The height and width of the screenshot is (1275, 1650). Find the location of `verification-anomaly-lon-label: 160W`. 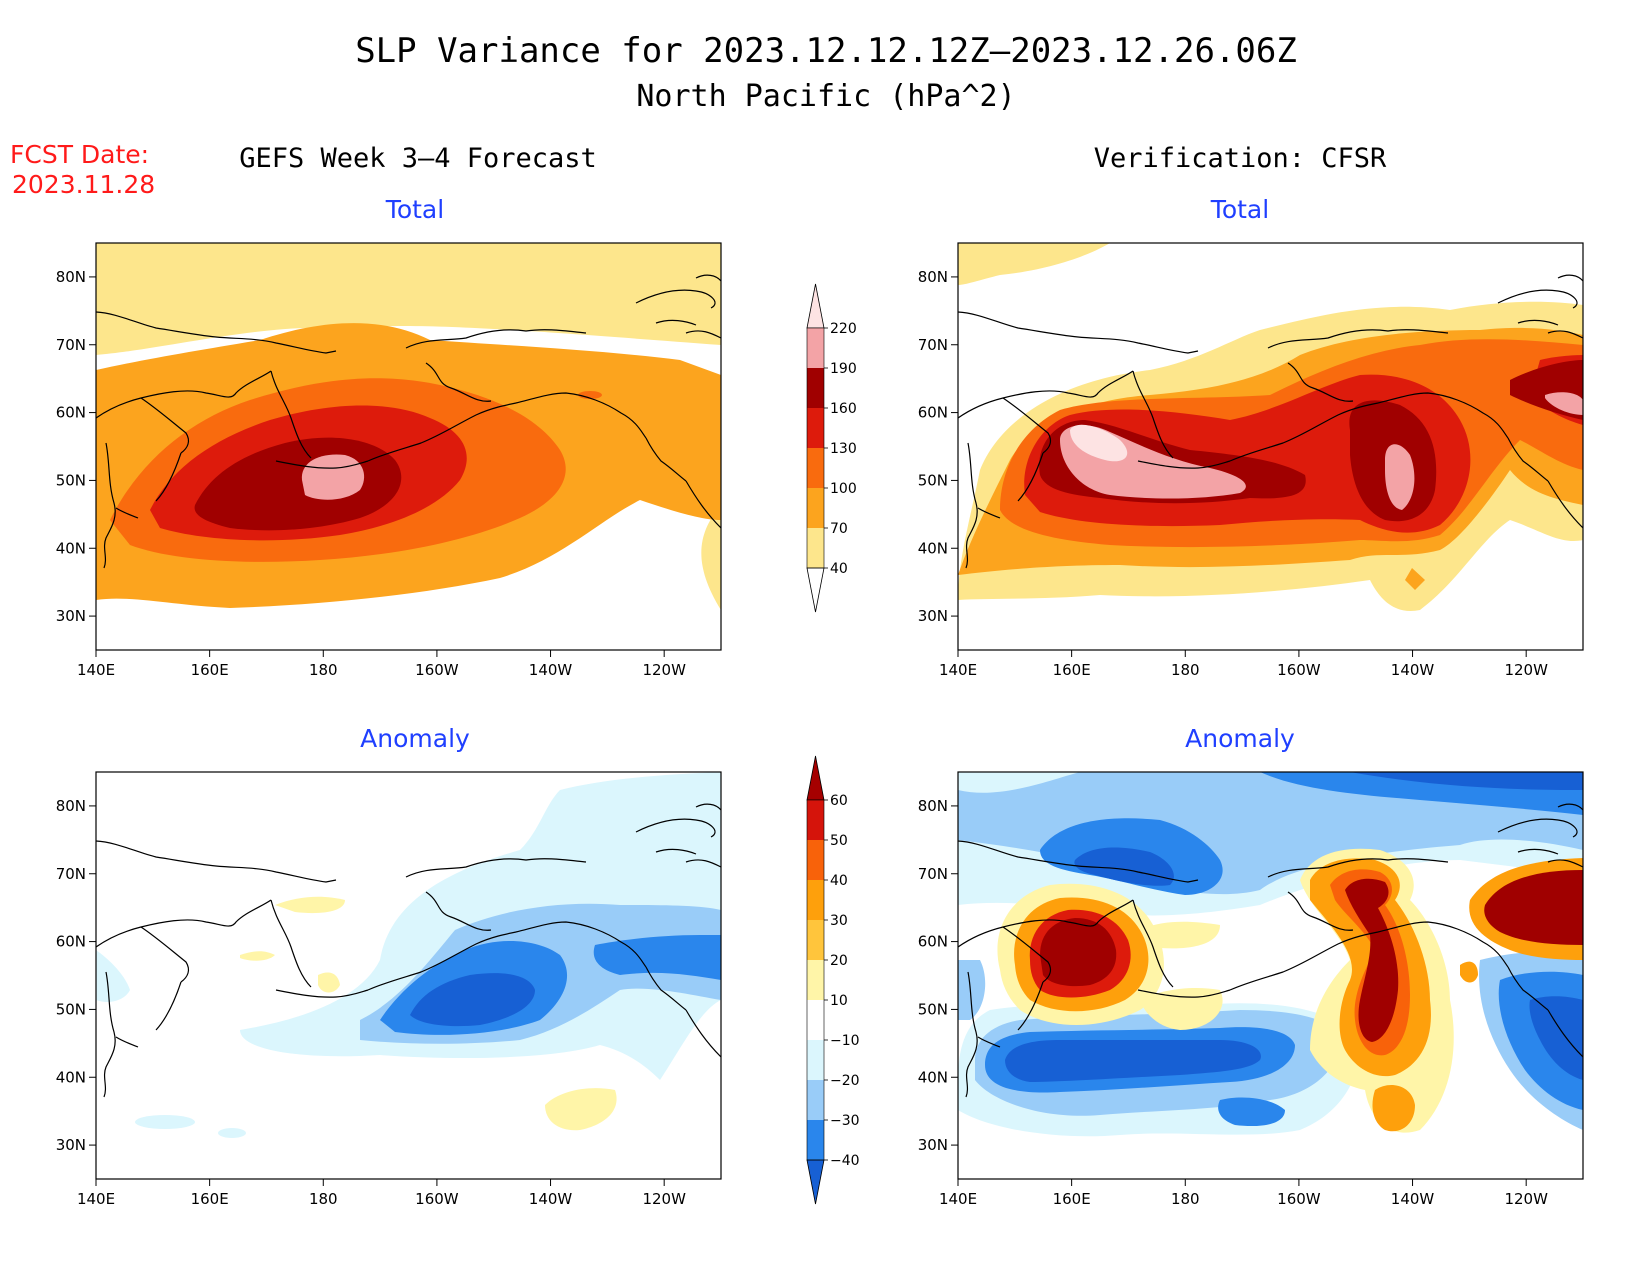

verification-anomaly-lon-label: 160W is located at coordinates (1299, 1199).